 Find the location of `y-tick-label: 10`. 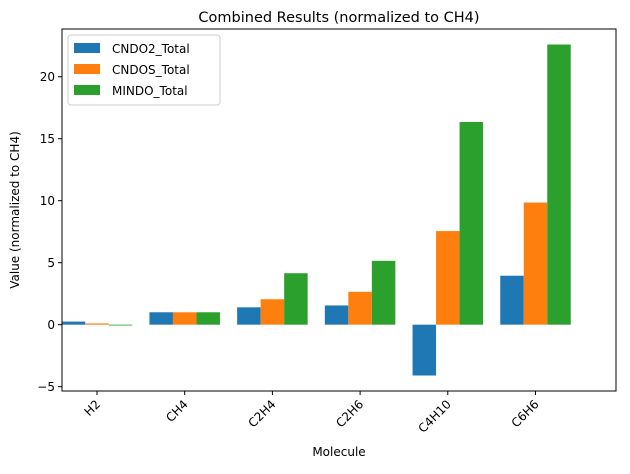

y-tick-label: 10 is located at coordinates (47, 201).